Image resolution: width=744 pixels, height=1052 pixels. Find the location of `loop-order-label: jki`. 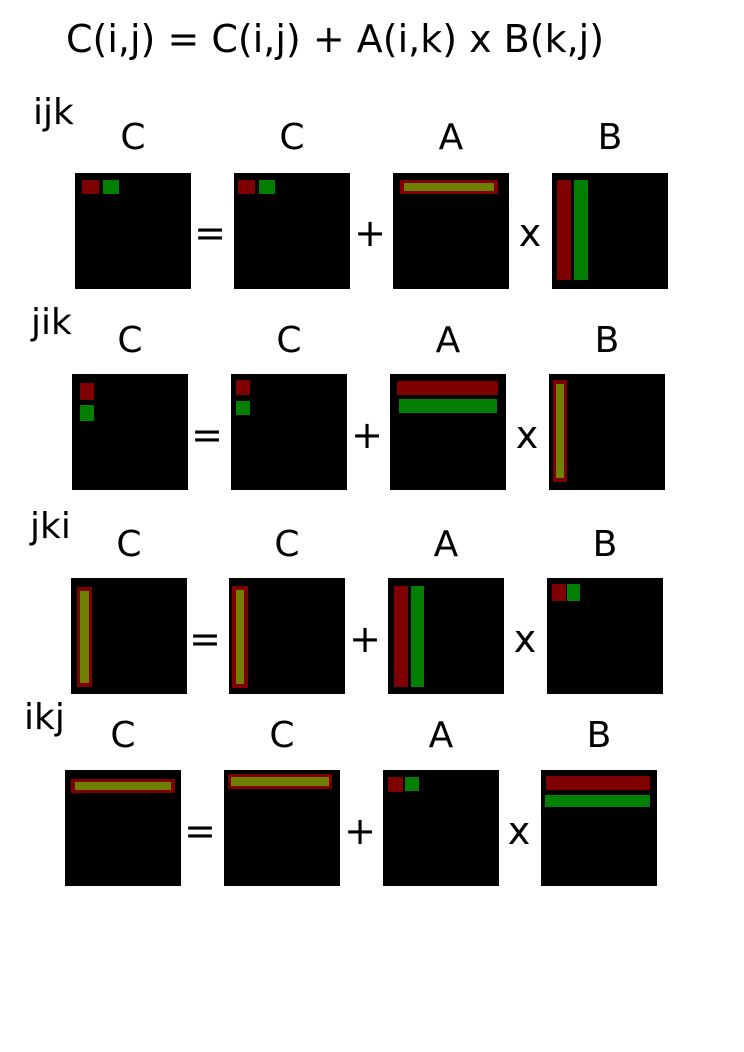

loop-order-label: jki is located at coordinates (50, 526).